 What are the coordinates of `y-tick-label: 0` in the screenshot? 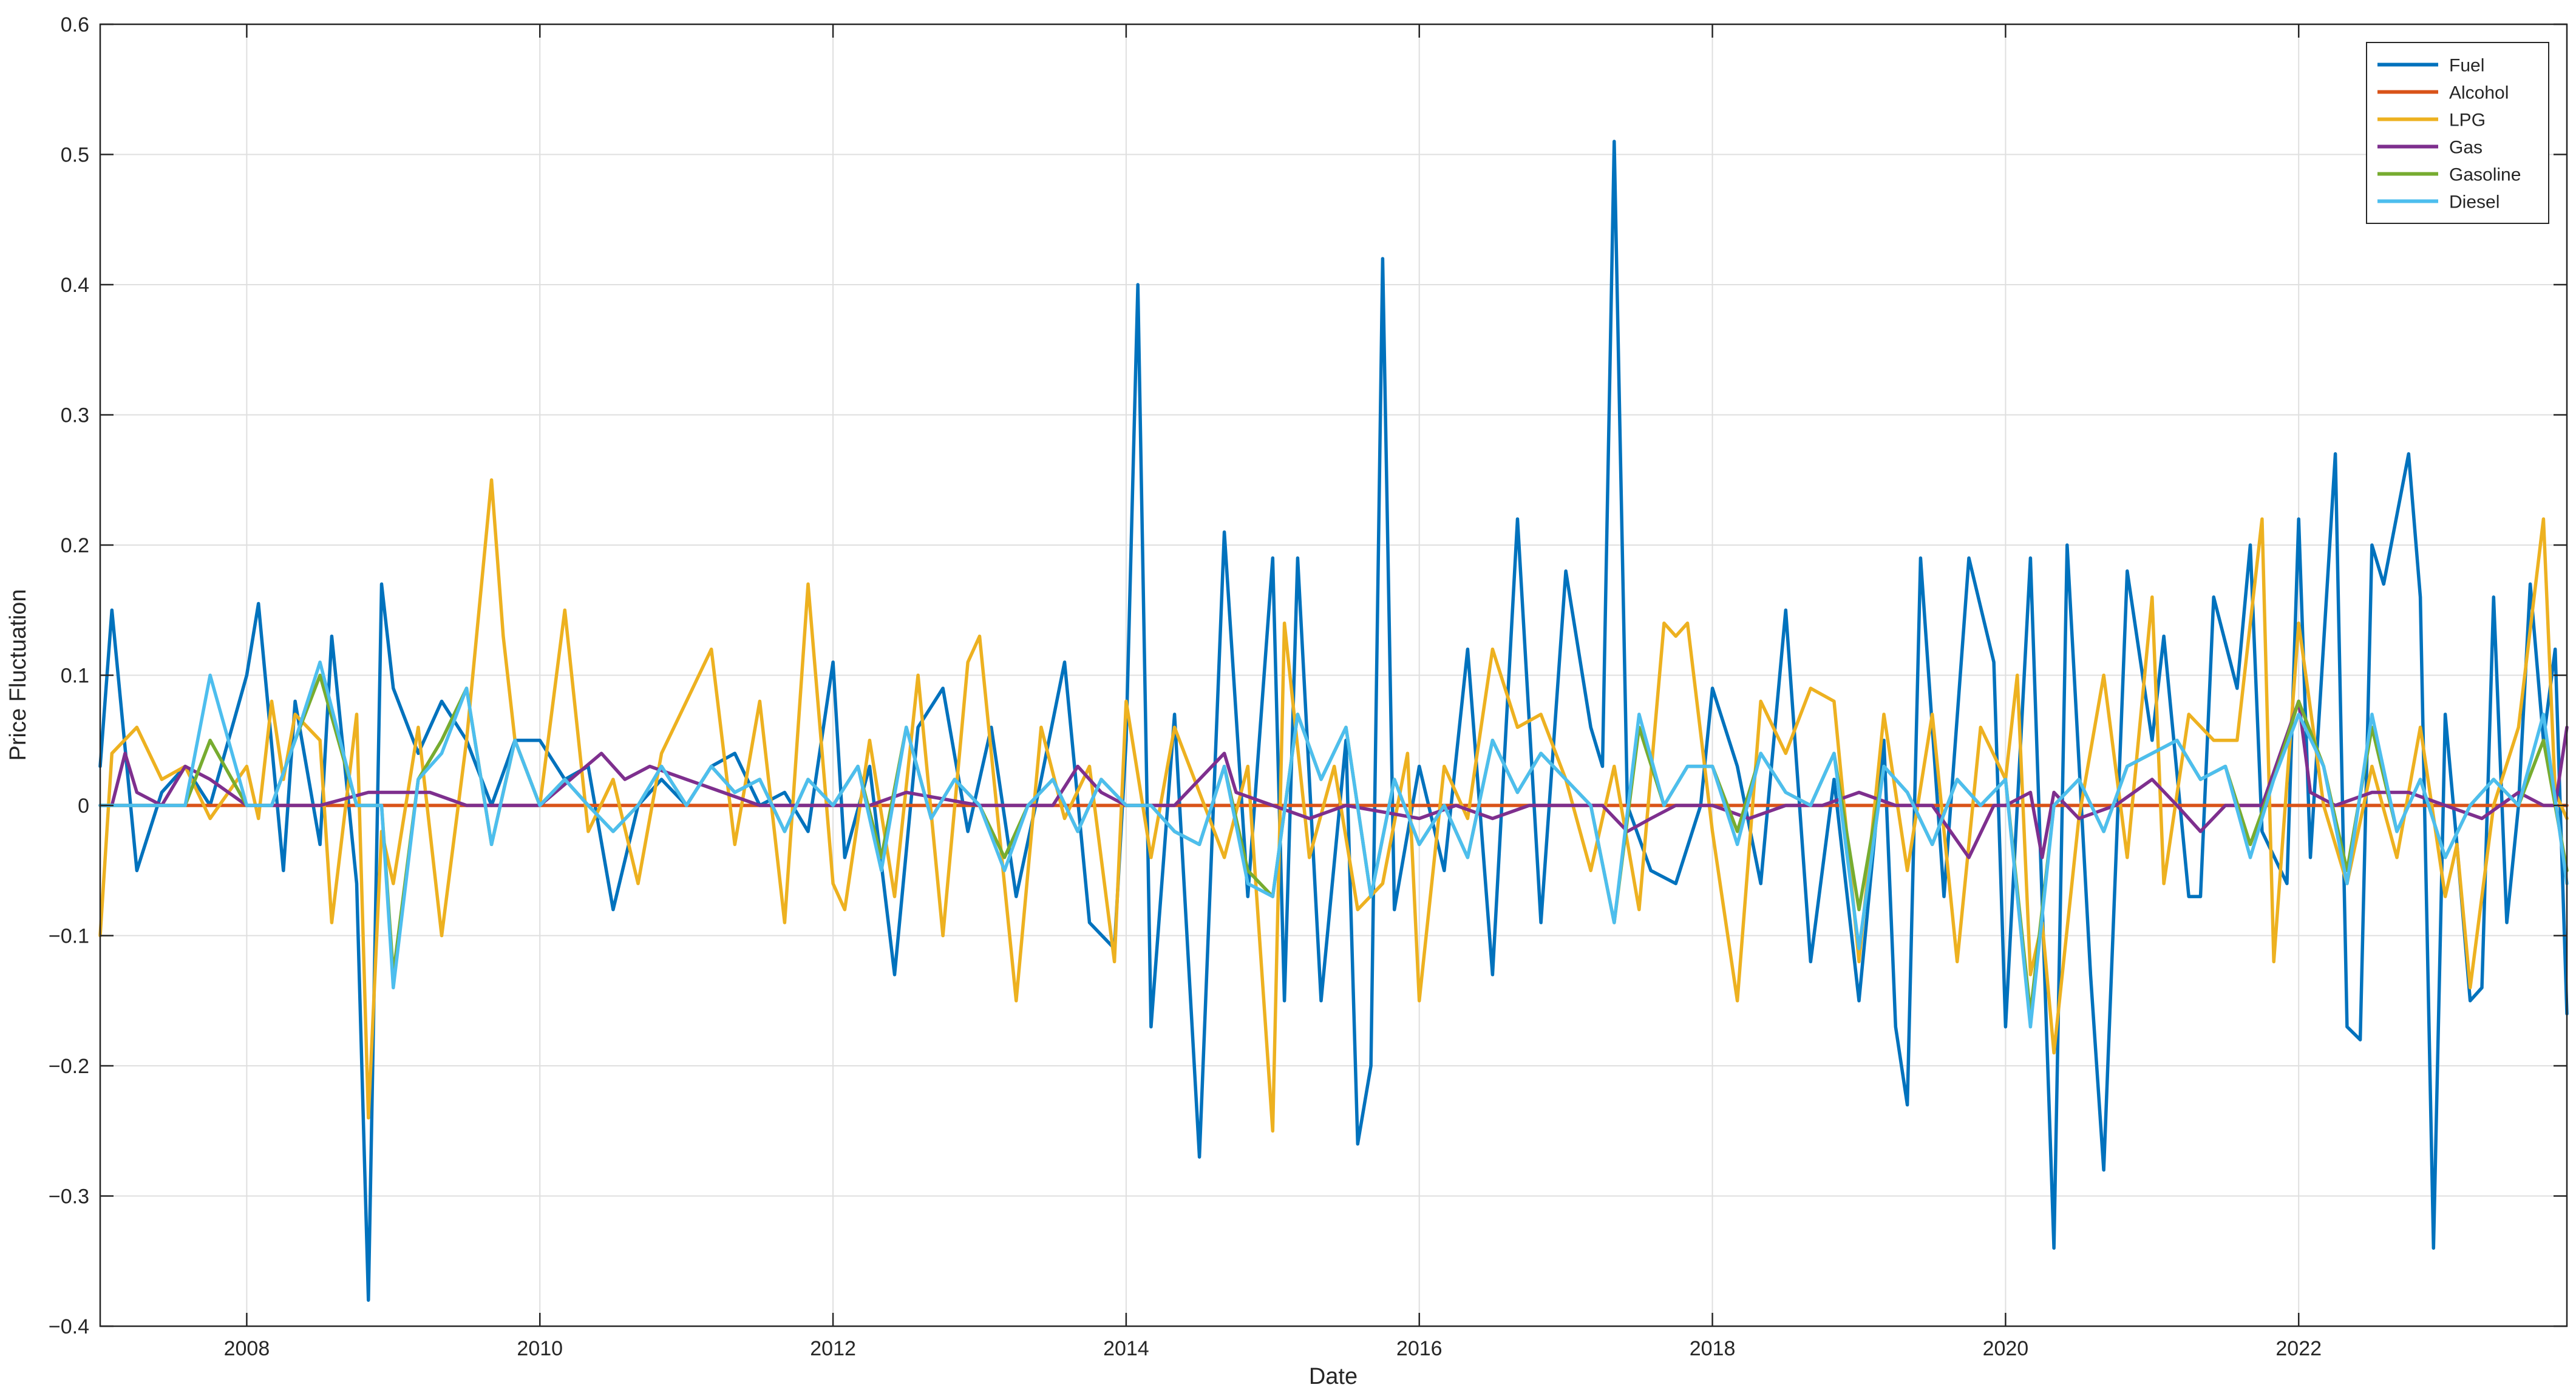 It's located at (83, 806).